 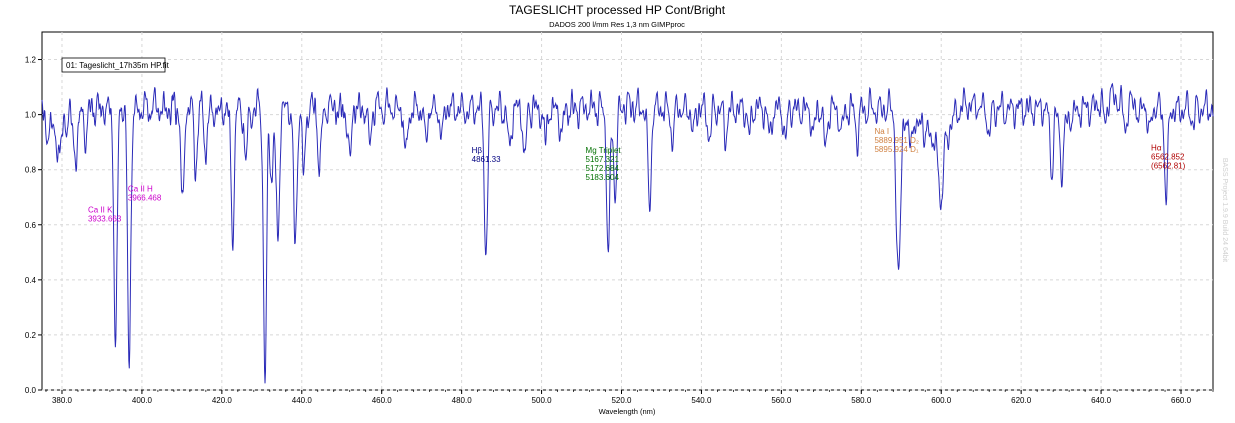 What do you see at coordinates (1156, 147) in the screenshot?
I see `annotation-line: Hα` at bounding box center [1156, 147].